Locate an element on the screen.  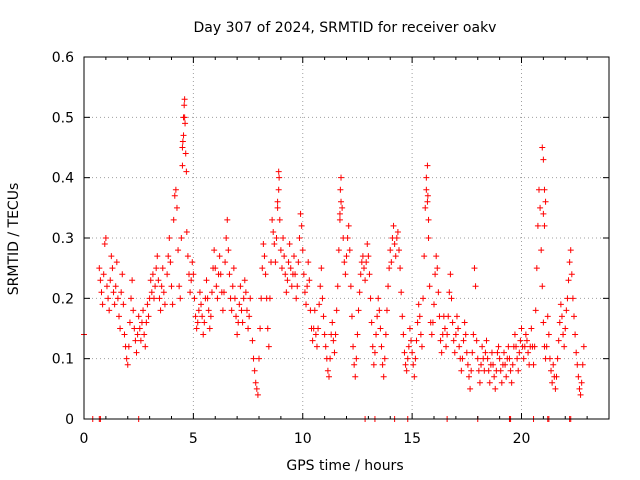
y-tick-label: 0.3 is located at coordinates (63, 239).